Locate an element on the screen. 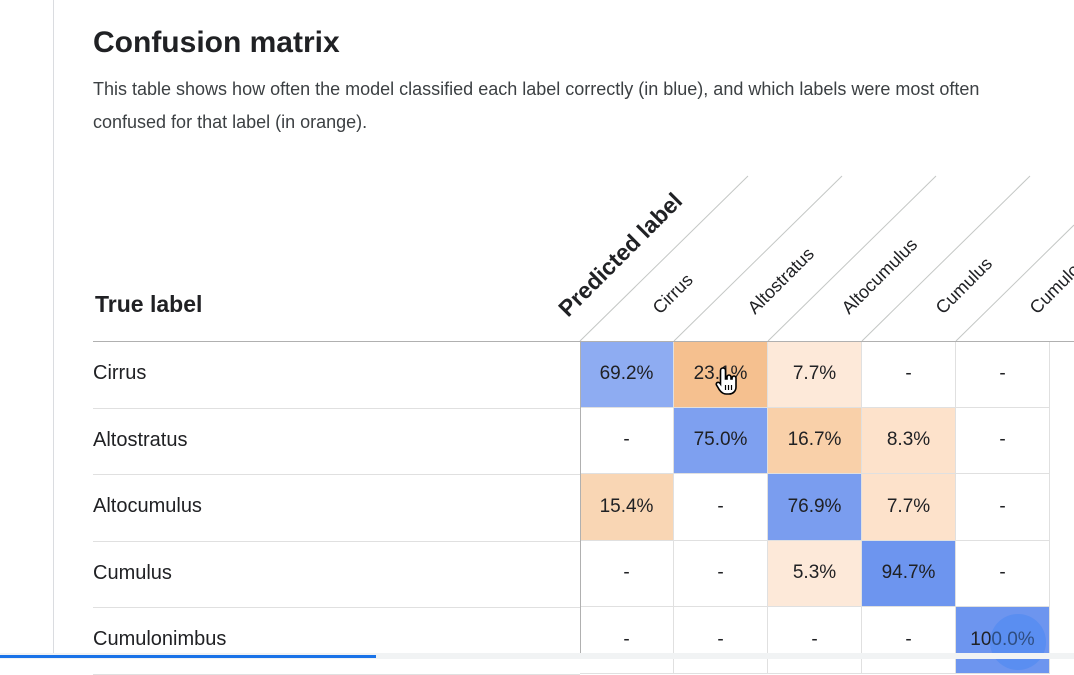 Image resolution: width=1074 pixels, height=675 pixels. matrix-cell: 23.1% is located at coordinates (721, 374).